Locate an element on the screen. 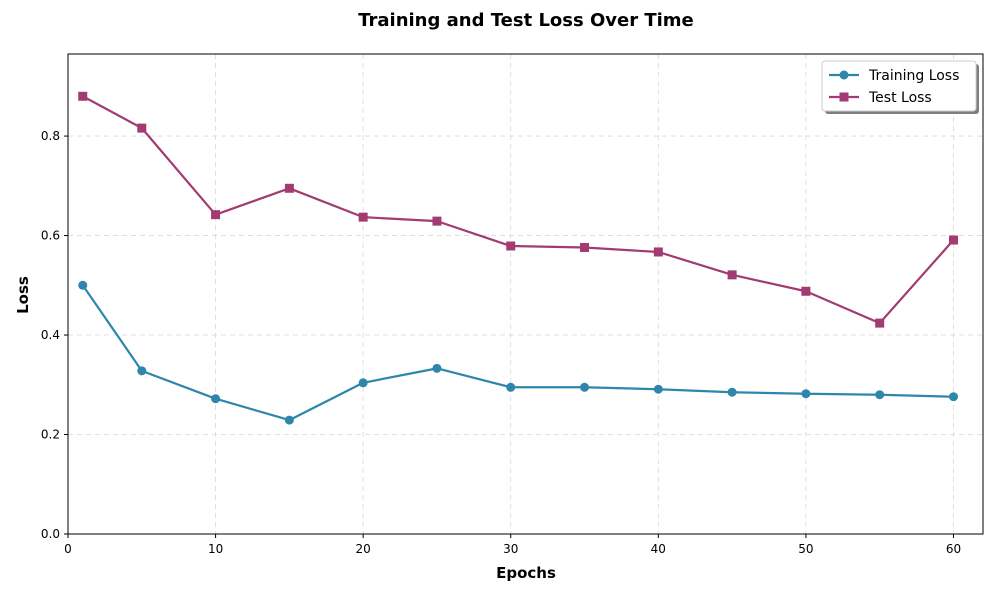 The height and width of the screenshot is (592, 984). x-tick-label: 60 is located at coordinates (953, 549).